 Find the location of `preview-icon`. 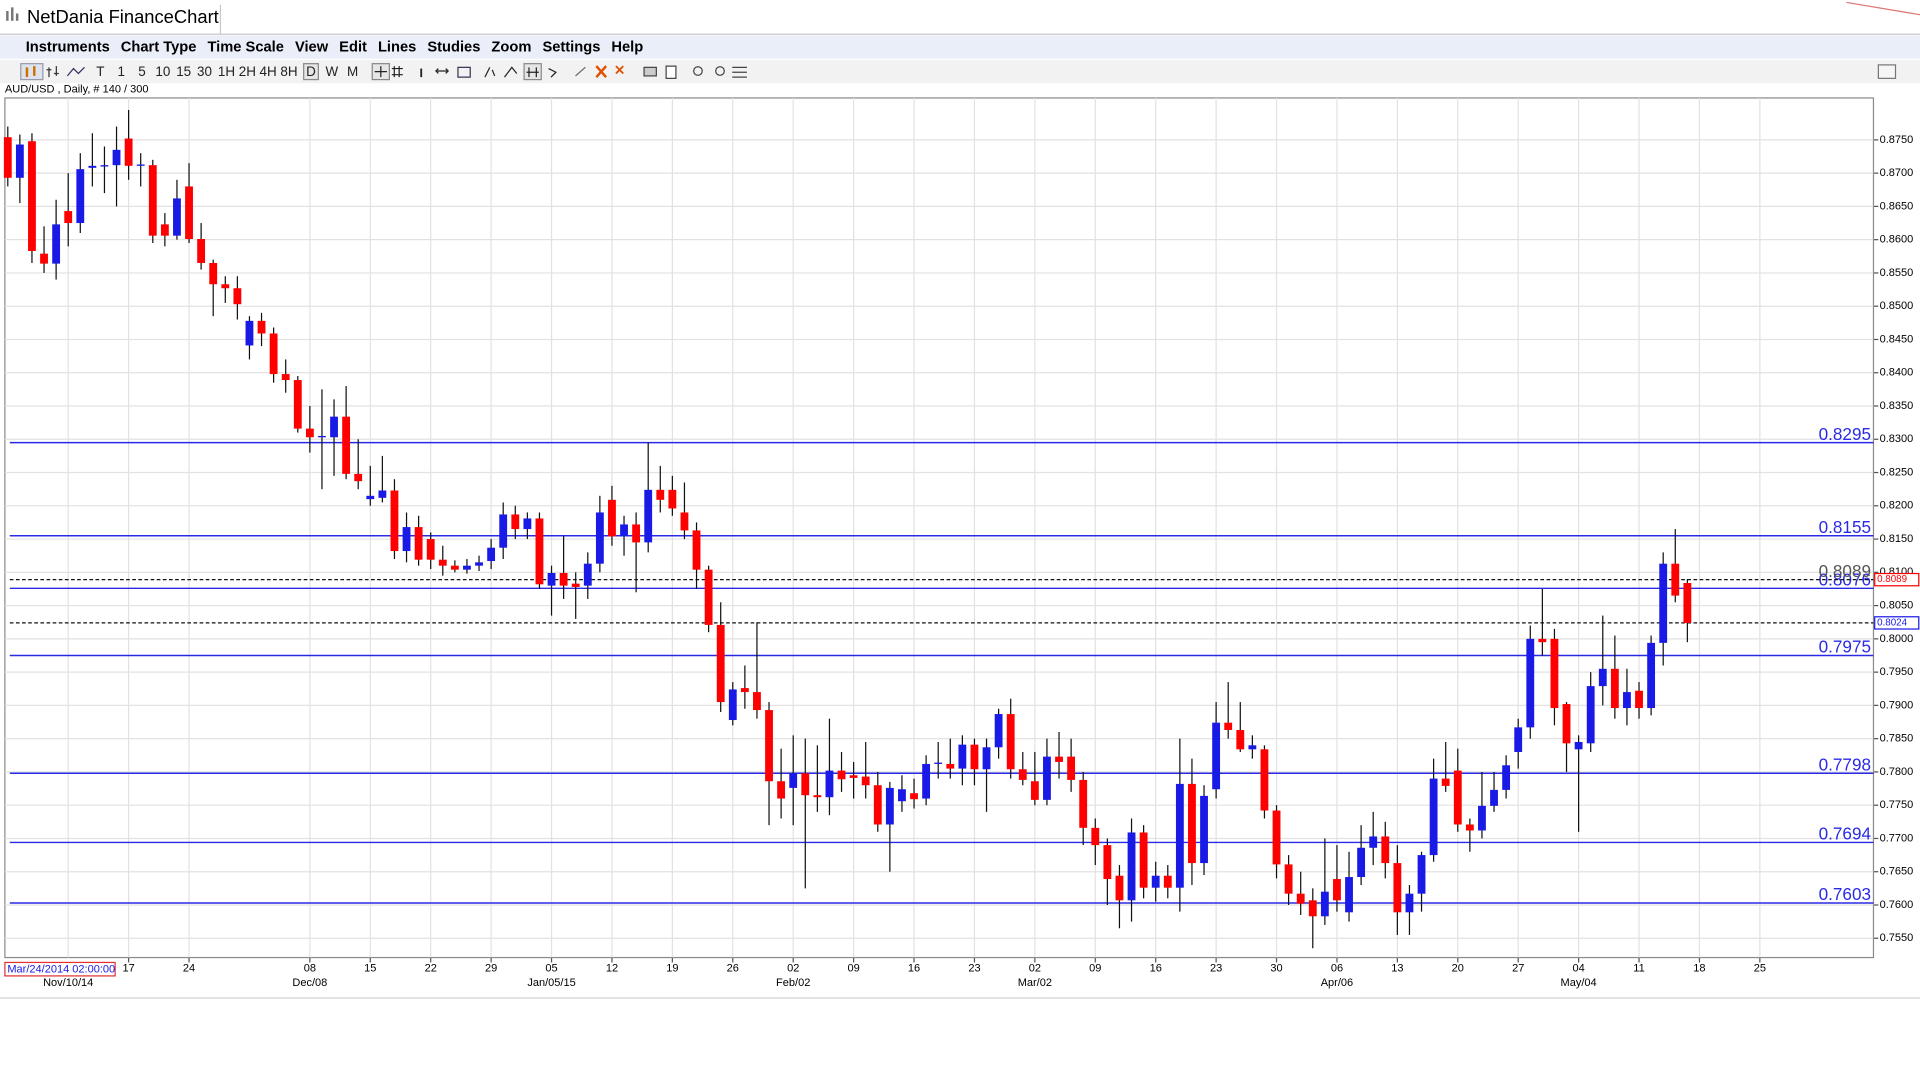

preview-icon is located at coordinates (671, 72).